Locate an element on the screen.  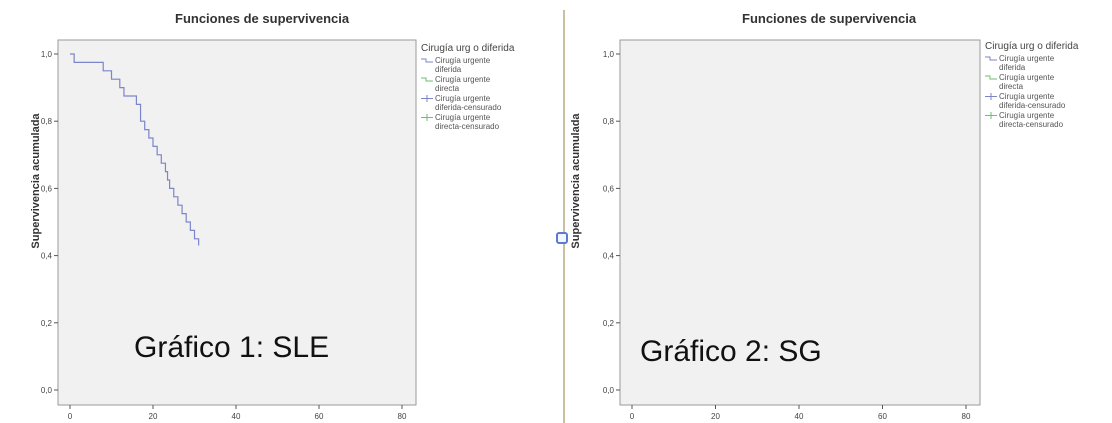
survival-curve is located at coordinates (135, 149).